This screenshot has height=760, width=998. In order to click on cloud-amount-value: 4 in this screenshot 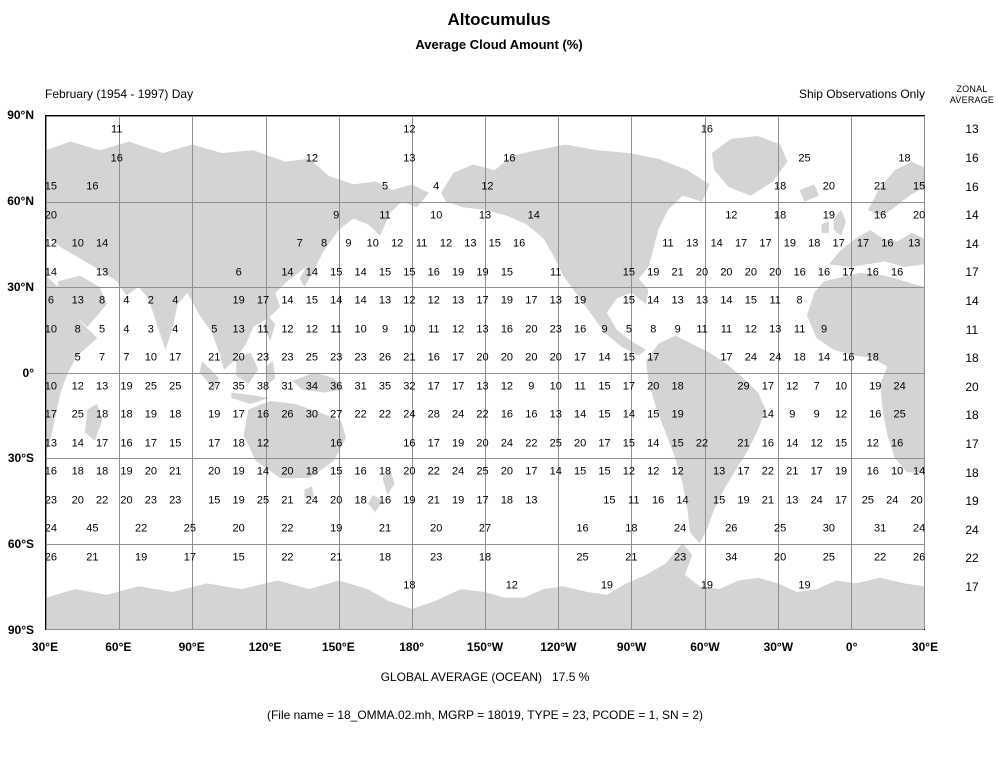, I will do `click(126, 329)`.